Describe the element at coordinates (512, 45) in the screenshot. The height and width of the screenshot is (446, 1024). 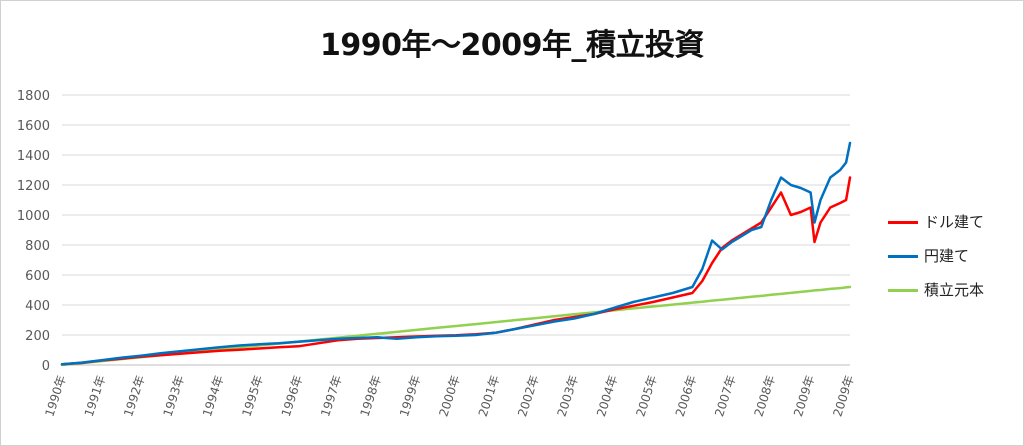
I see `chart-title: 1990年〜2009年_積立投資` at that location.